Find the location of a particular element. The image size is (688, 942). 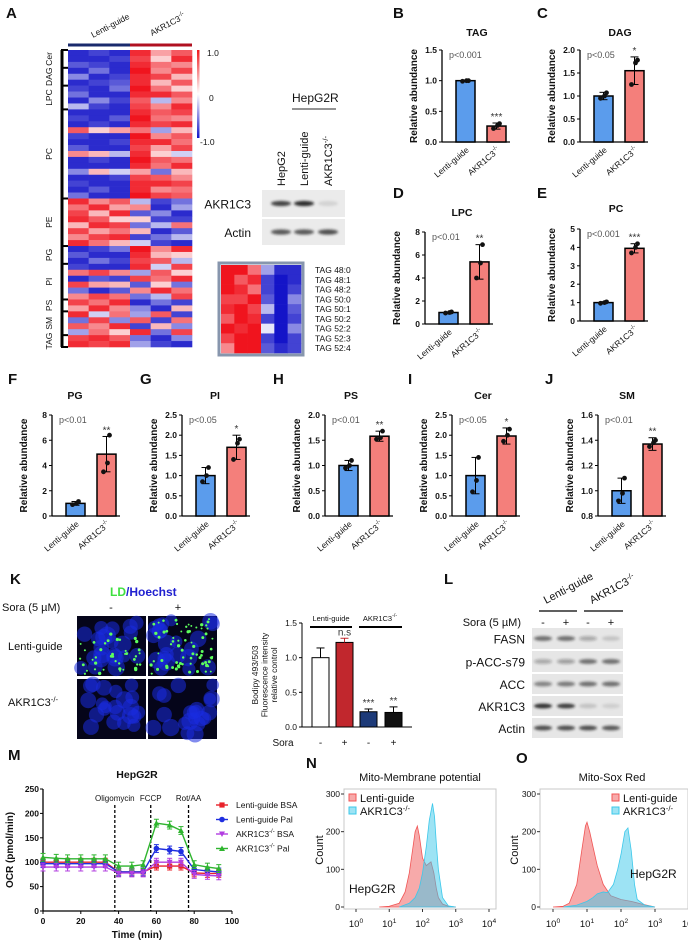

blot-row-label: p-ACC-s79 is located at coordinates (496, 663).